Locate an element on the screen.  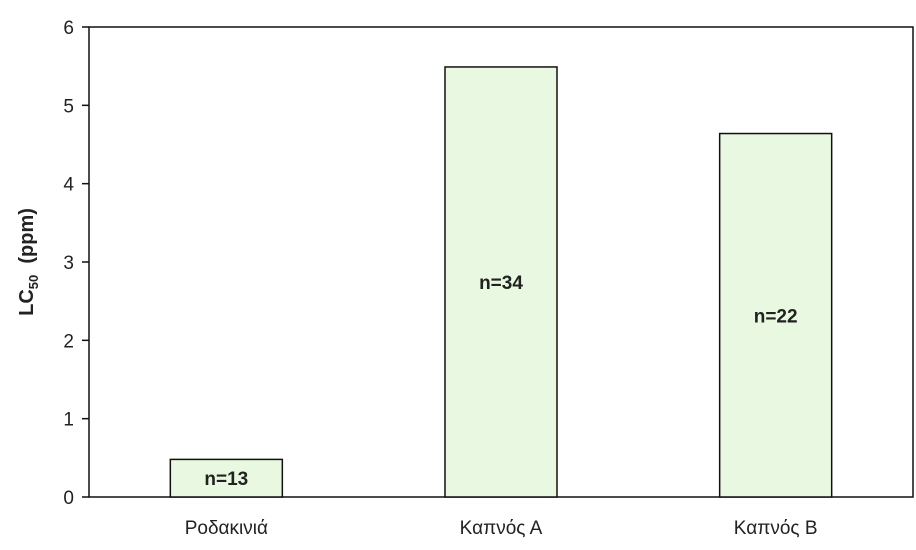
y-axis-label: LC50 (ppm) is located at coordinates (28, 262).